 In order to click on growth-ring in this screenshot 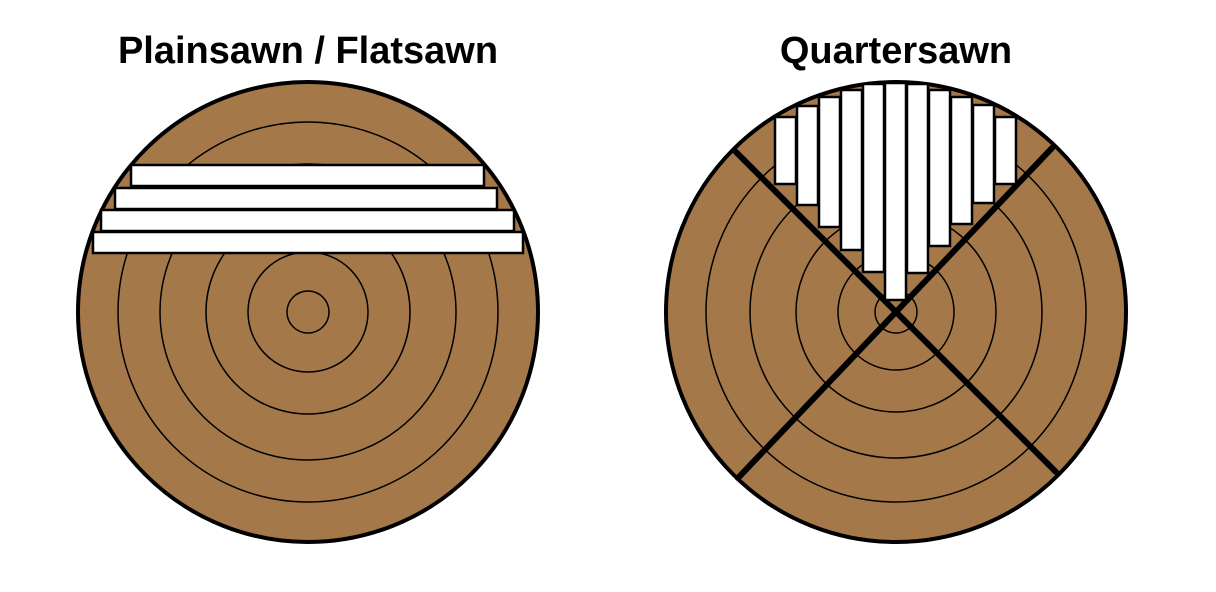, I will do `click(308, 312)`.